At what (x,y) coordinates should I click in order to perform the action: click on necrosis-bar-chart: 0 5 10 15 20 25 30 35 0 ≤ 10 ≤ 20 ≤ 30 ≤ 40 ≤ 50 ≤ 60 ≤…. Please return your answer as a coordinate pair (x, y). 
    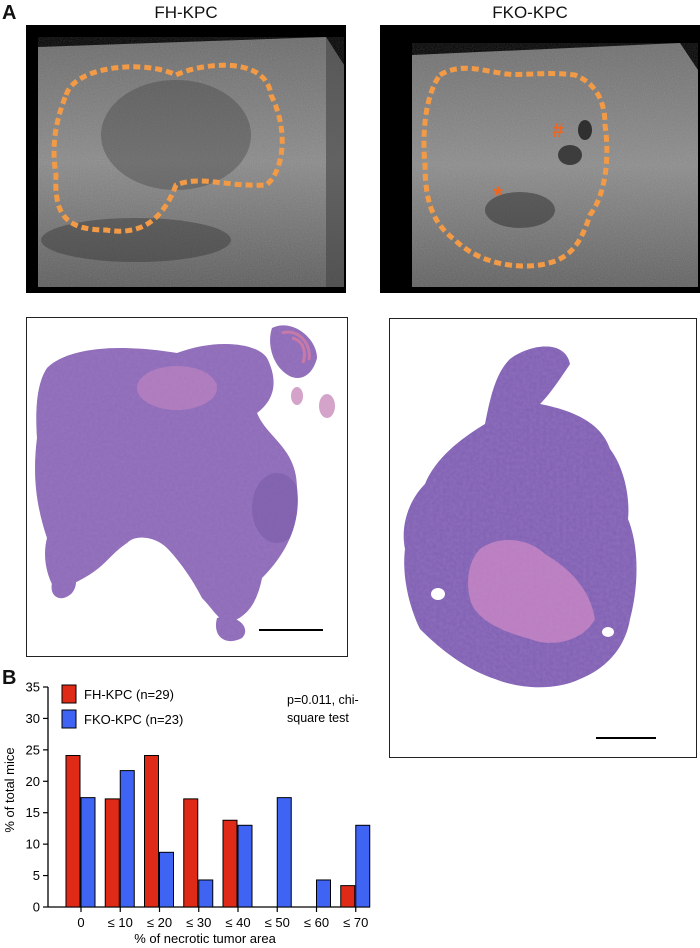
    Looking at the image, I should click on (186, 813).